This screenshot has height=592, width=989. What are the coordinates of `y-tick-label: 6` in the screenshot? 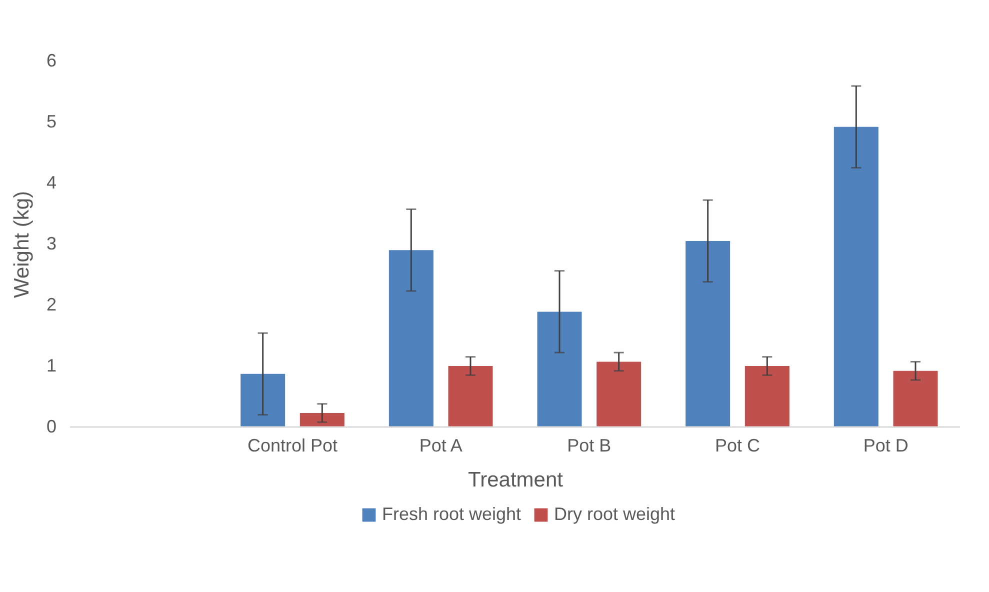 It's located at (51, 60).